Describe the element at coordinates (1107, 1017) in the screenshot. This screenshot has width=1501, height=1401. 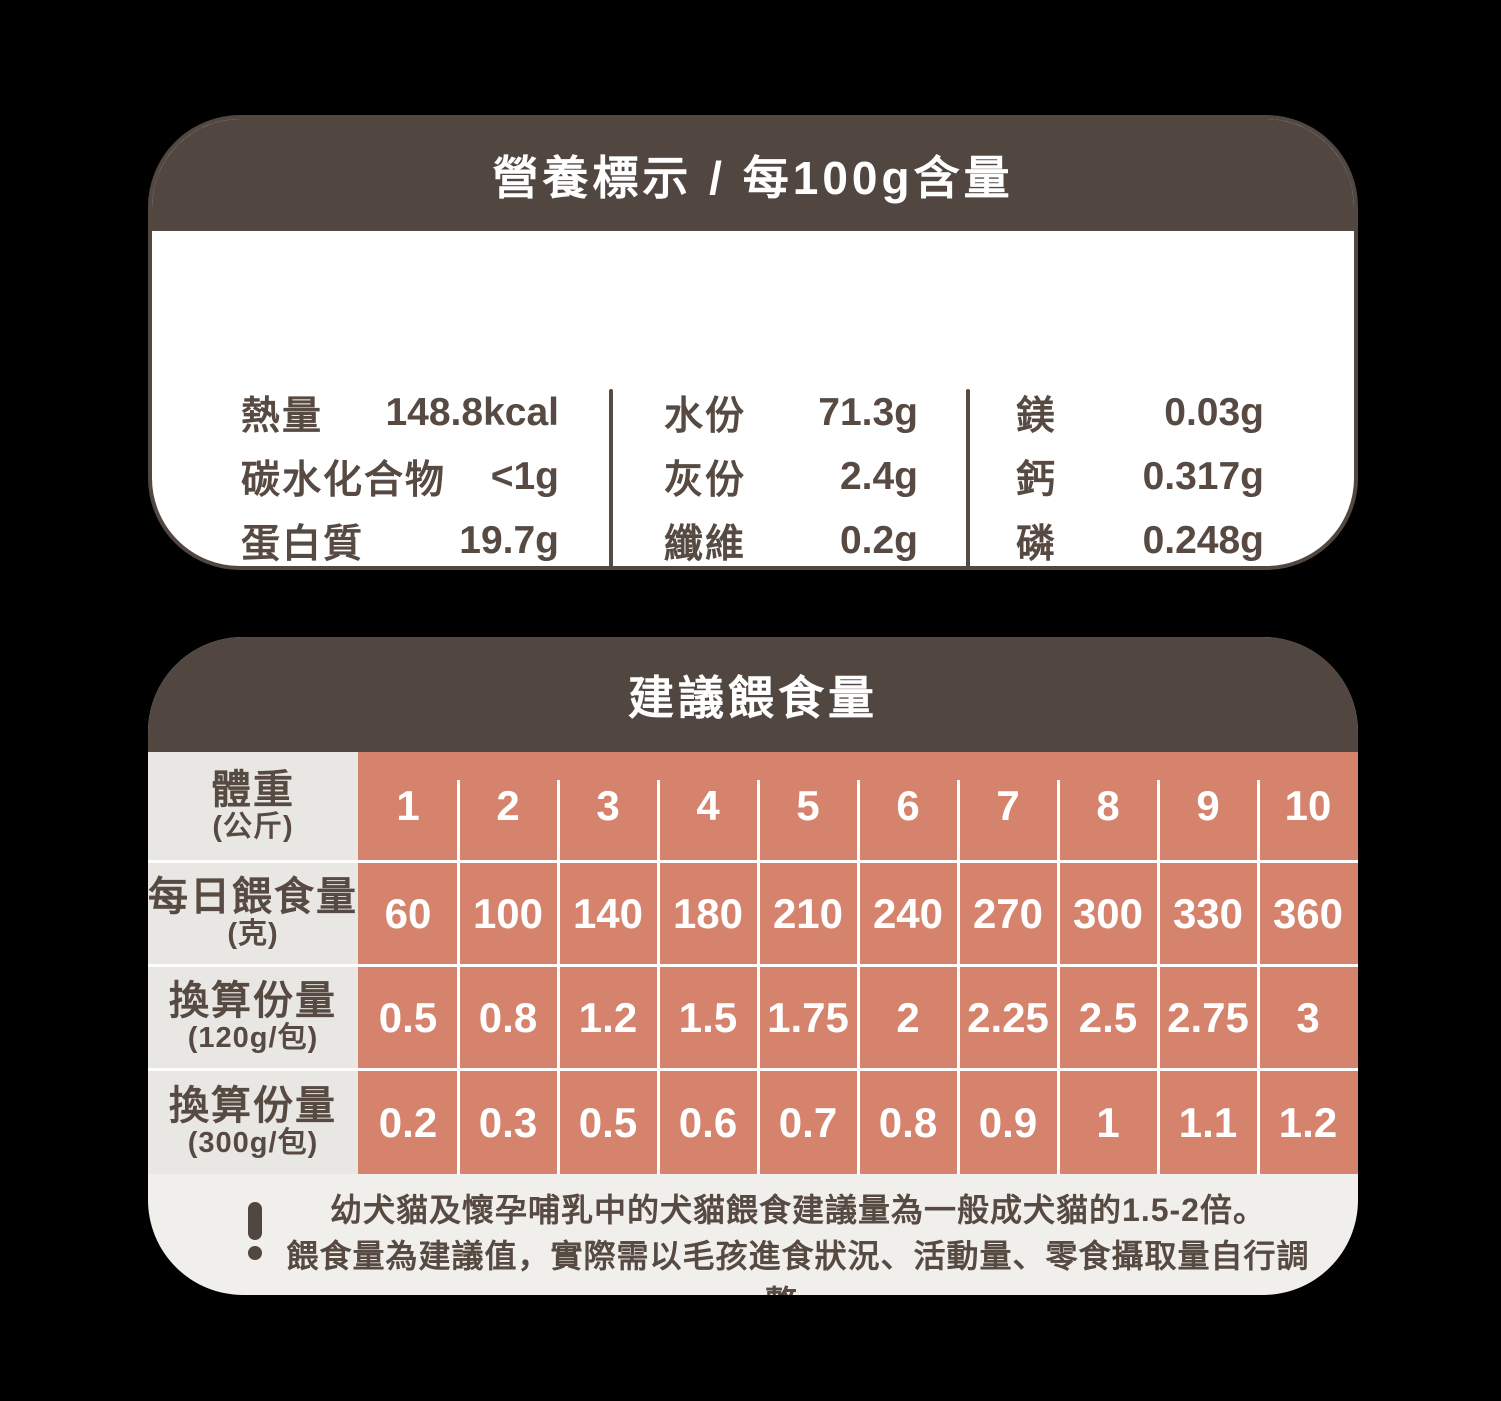
I see `table-cell: 2.5` at that location.